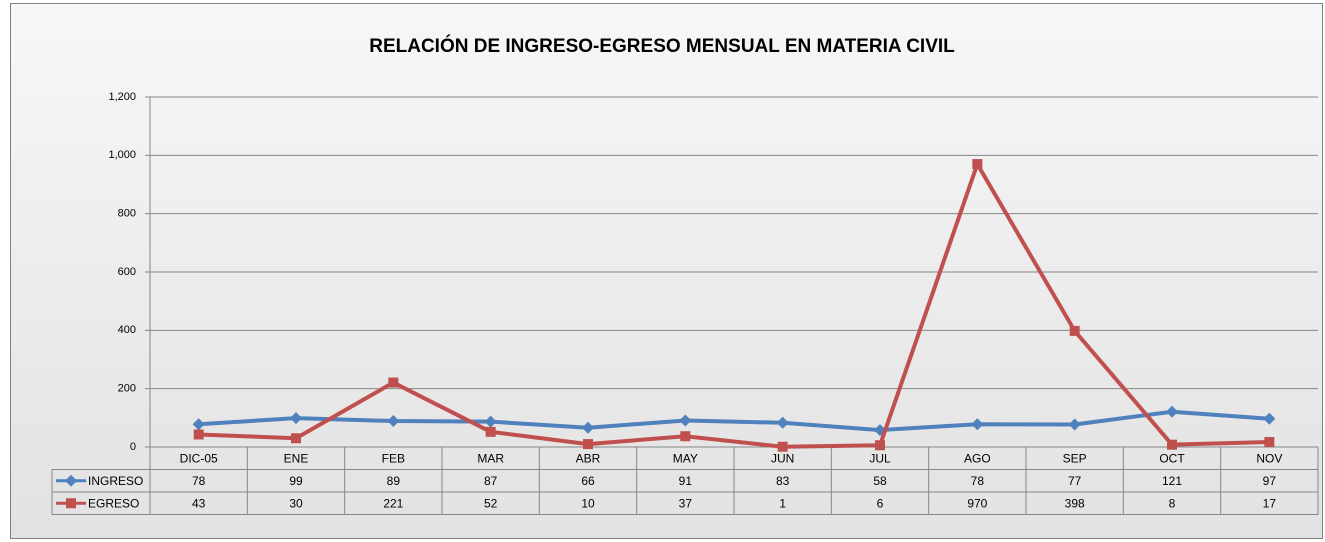 The height and width of the screenshot is (542, 1325). What do you see at coordinates (880, 481) in the screenshot?
I see `table-value: 58` at bounding box center [880, 481].